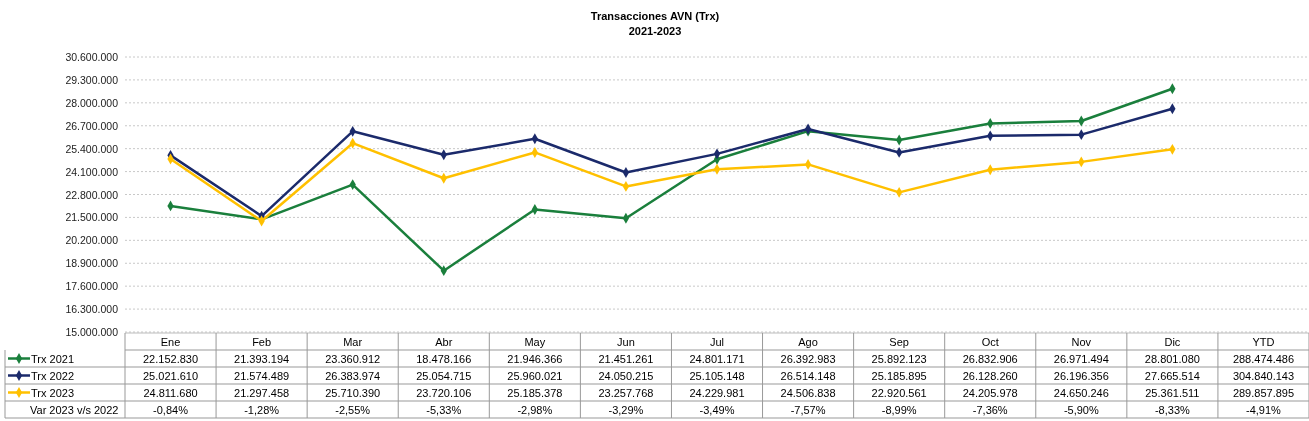 Image resolution: width=1309 pixels, height=421 pixels. I want to click on text: -5,33%, so click(444, 410).